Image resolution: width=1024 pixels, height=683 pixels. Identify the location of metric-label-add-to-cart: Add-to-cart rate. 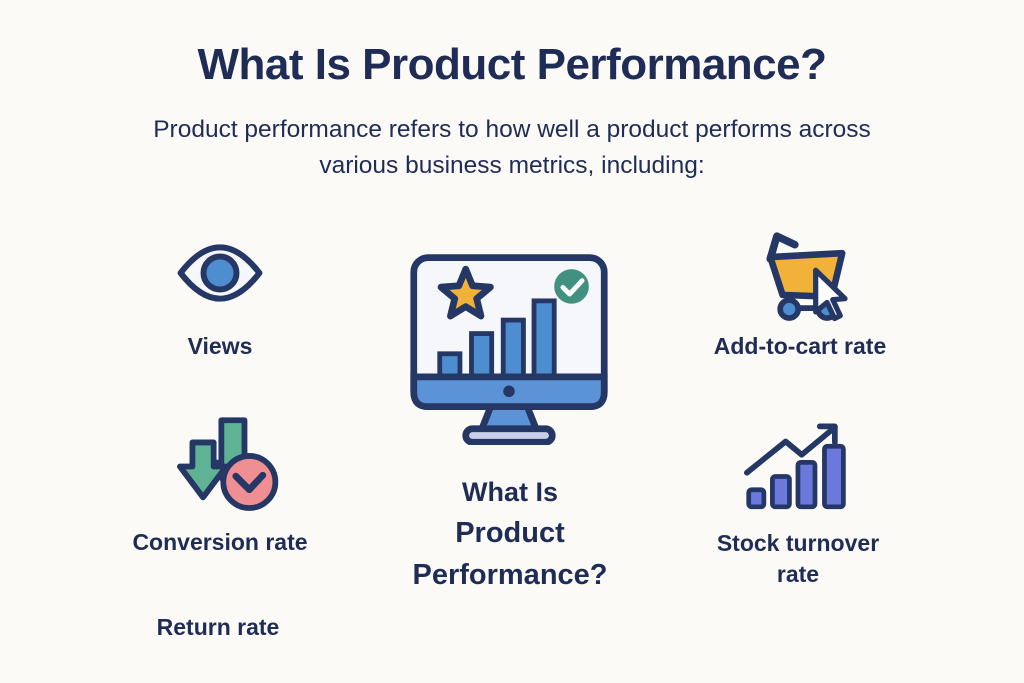
(800, 346).